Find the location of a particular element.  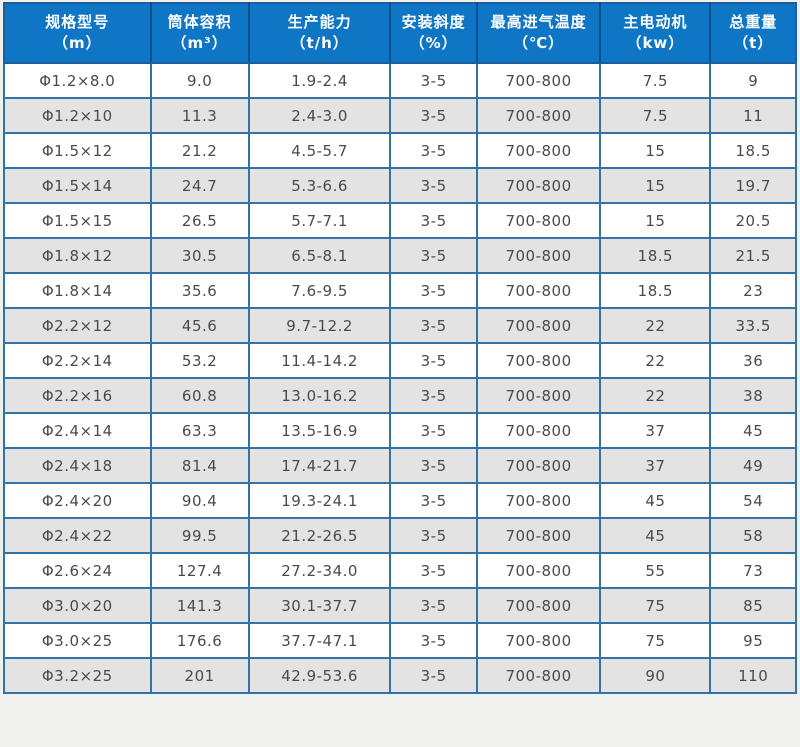

table-row: Φ1.2×10 11.3 2.4-3.0 3-5 700-800 7.5 11 is located at coordinates (400, 115).